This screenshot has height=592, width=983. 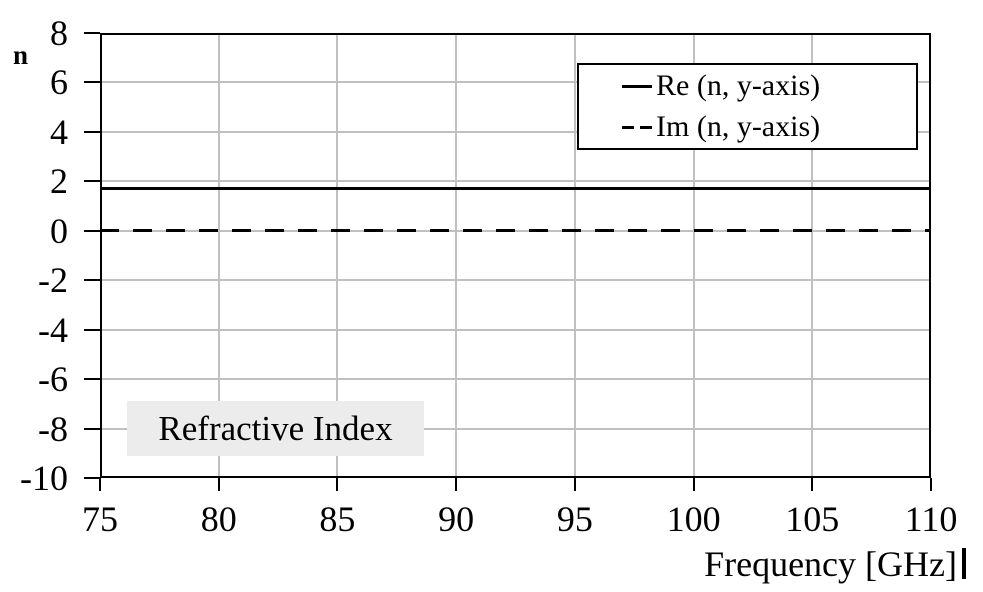 I want to click on series-line-re, so click(x=515, y=189).